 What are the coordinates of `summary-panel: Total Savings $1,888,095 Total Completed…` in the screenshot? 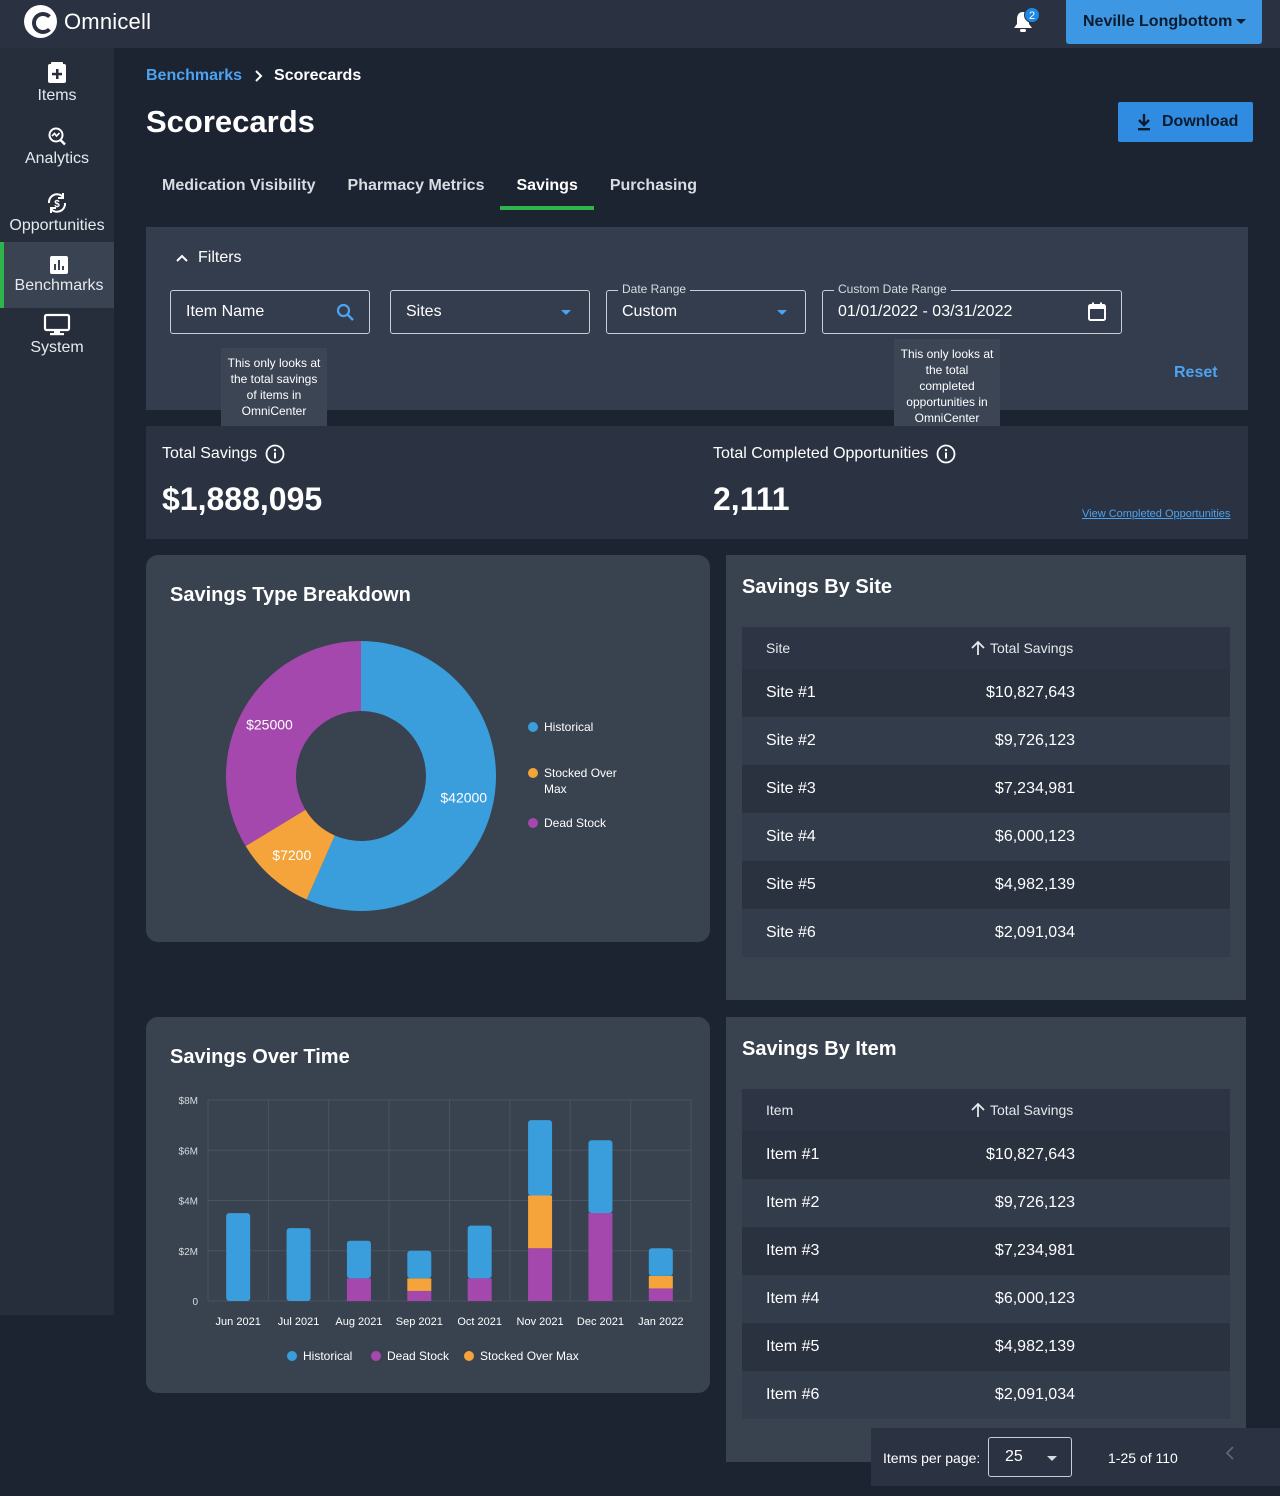 It's located at (697, 482).